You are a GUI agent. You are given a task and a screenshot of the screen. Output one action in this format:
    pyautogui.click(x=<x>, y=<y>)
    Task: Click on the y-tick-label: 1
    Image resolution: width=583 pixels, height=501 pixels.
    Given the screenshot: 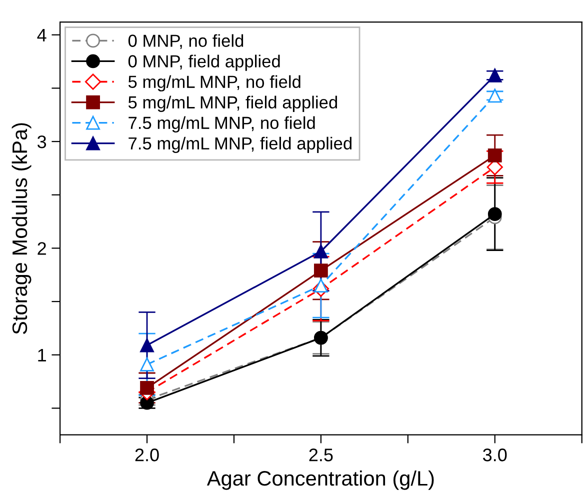 What is the action you would take?
    pyautogui.click(x=42, y=355)
    